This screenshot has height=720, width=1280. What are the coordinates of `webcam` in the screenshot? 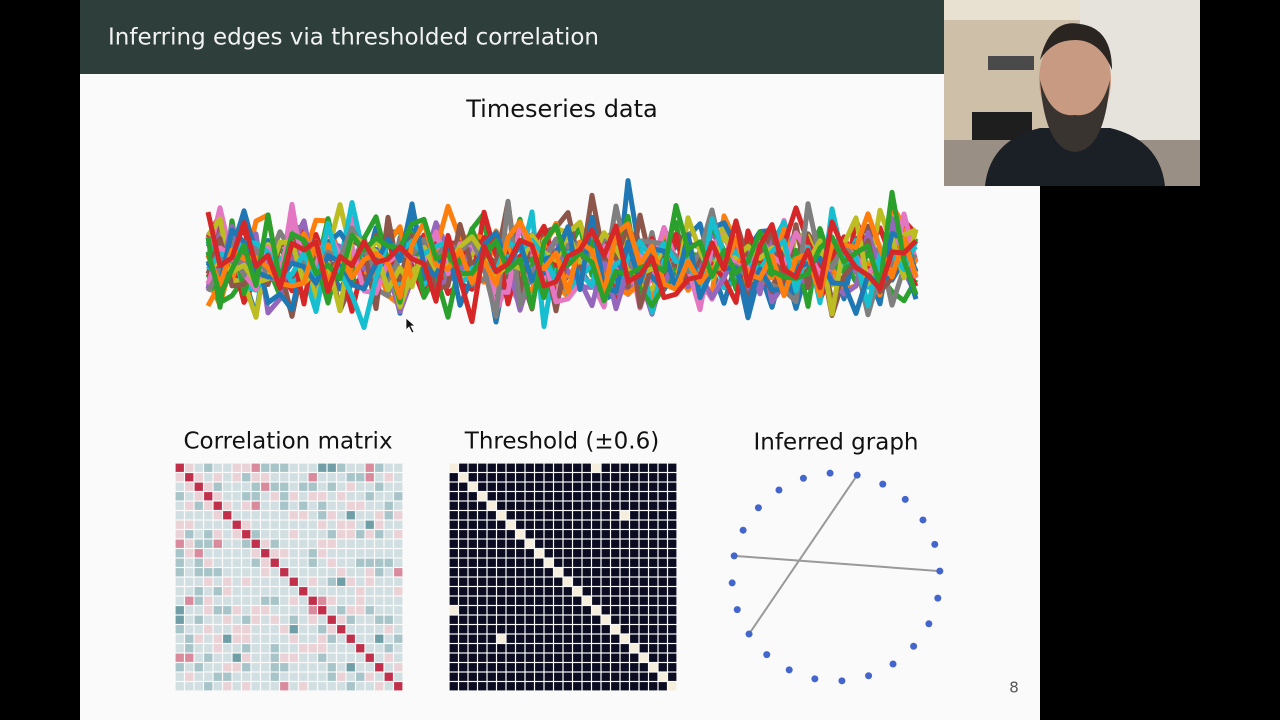 It's located at (1072, 93).